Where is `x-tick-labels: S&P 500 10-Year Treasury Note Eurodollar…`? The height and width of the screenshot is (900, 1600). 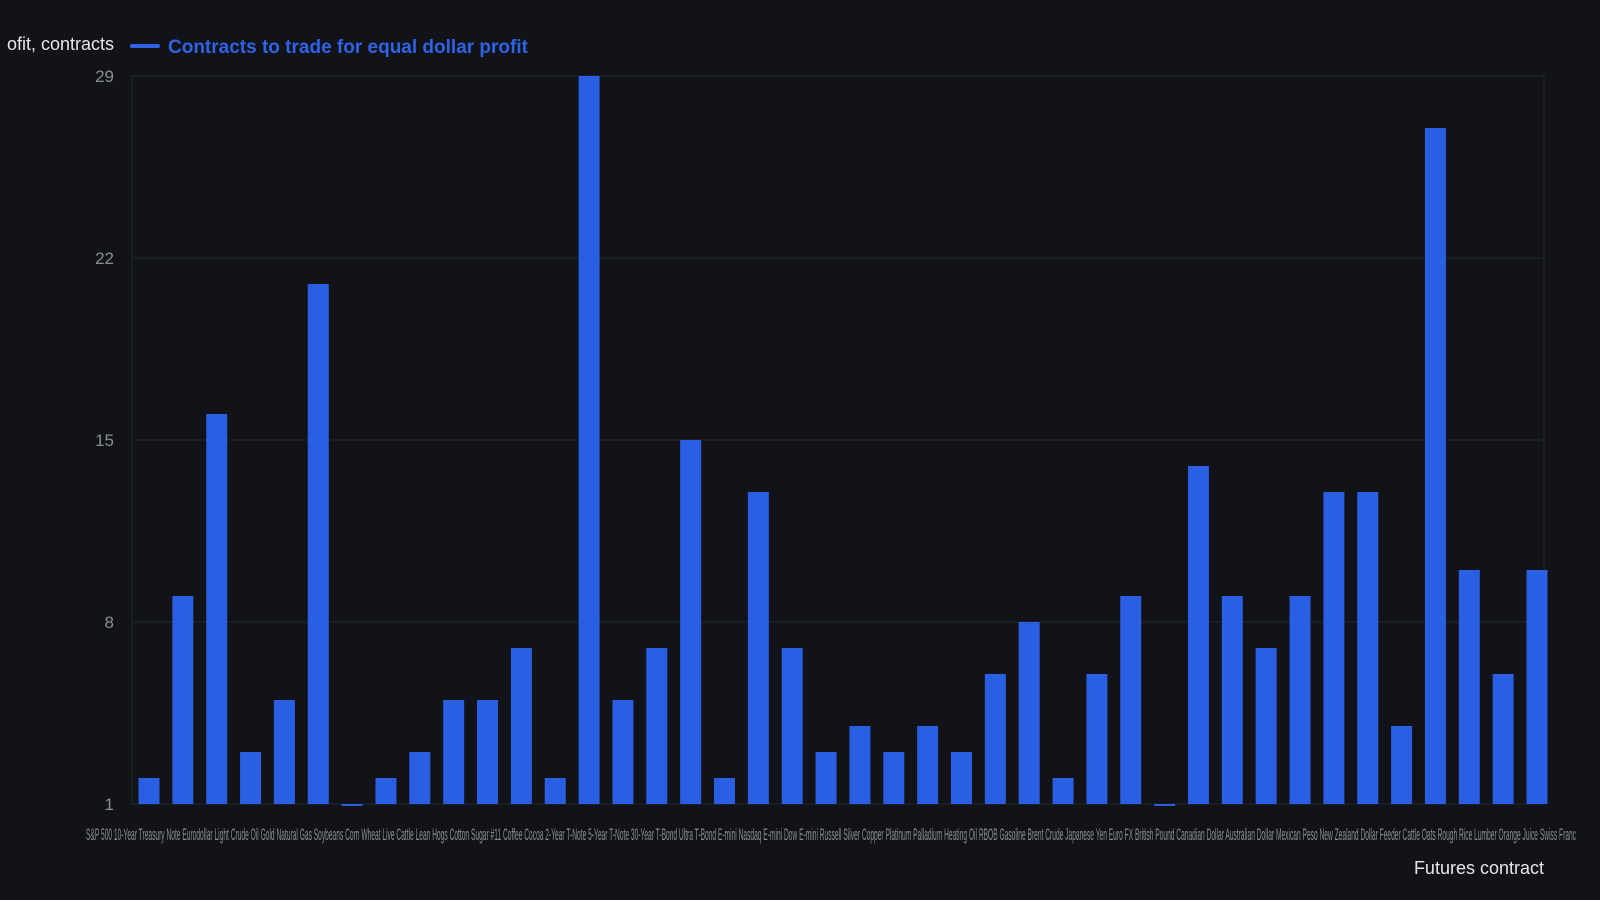
x-tick-labels: S&P 500 10-Year Treasury Note Eurodollar… is located at coordinates (831, 834).